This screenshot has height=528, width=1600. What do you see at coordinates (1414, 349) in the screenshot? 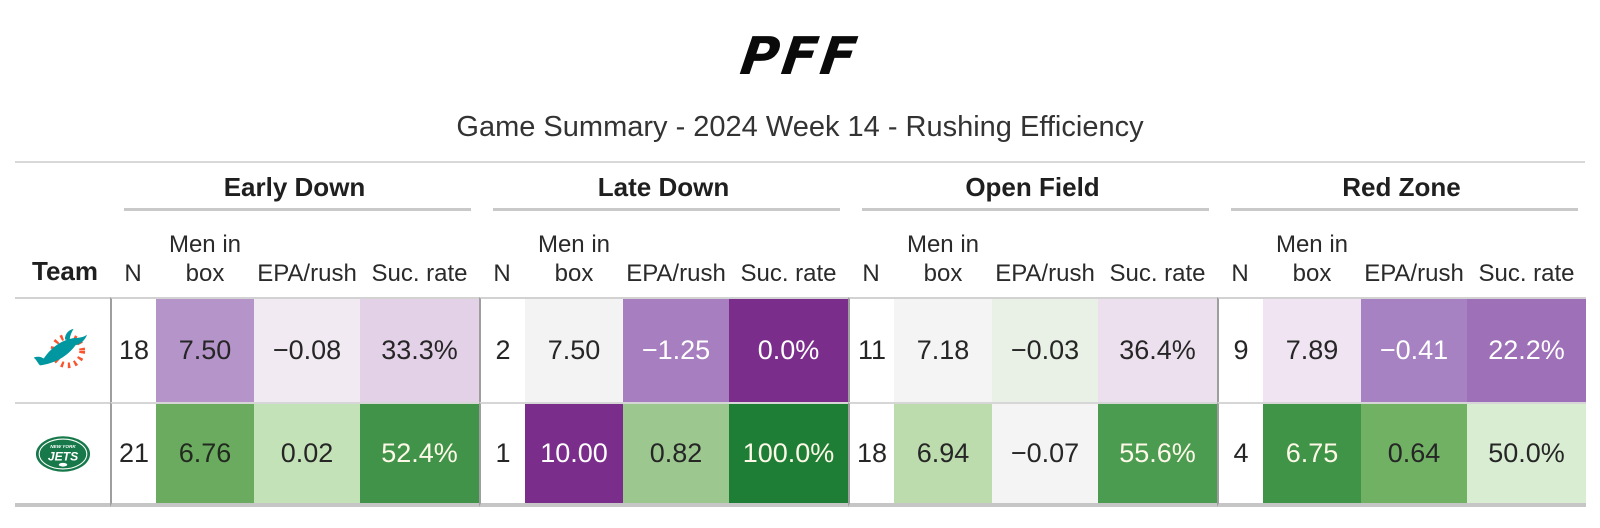
I see `stat-cell-epa-rush: −0.41` at bounding box center [1414, 349].